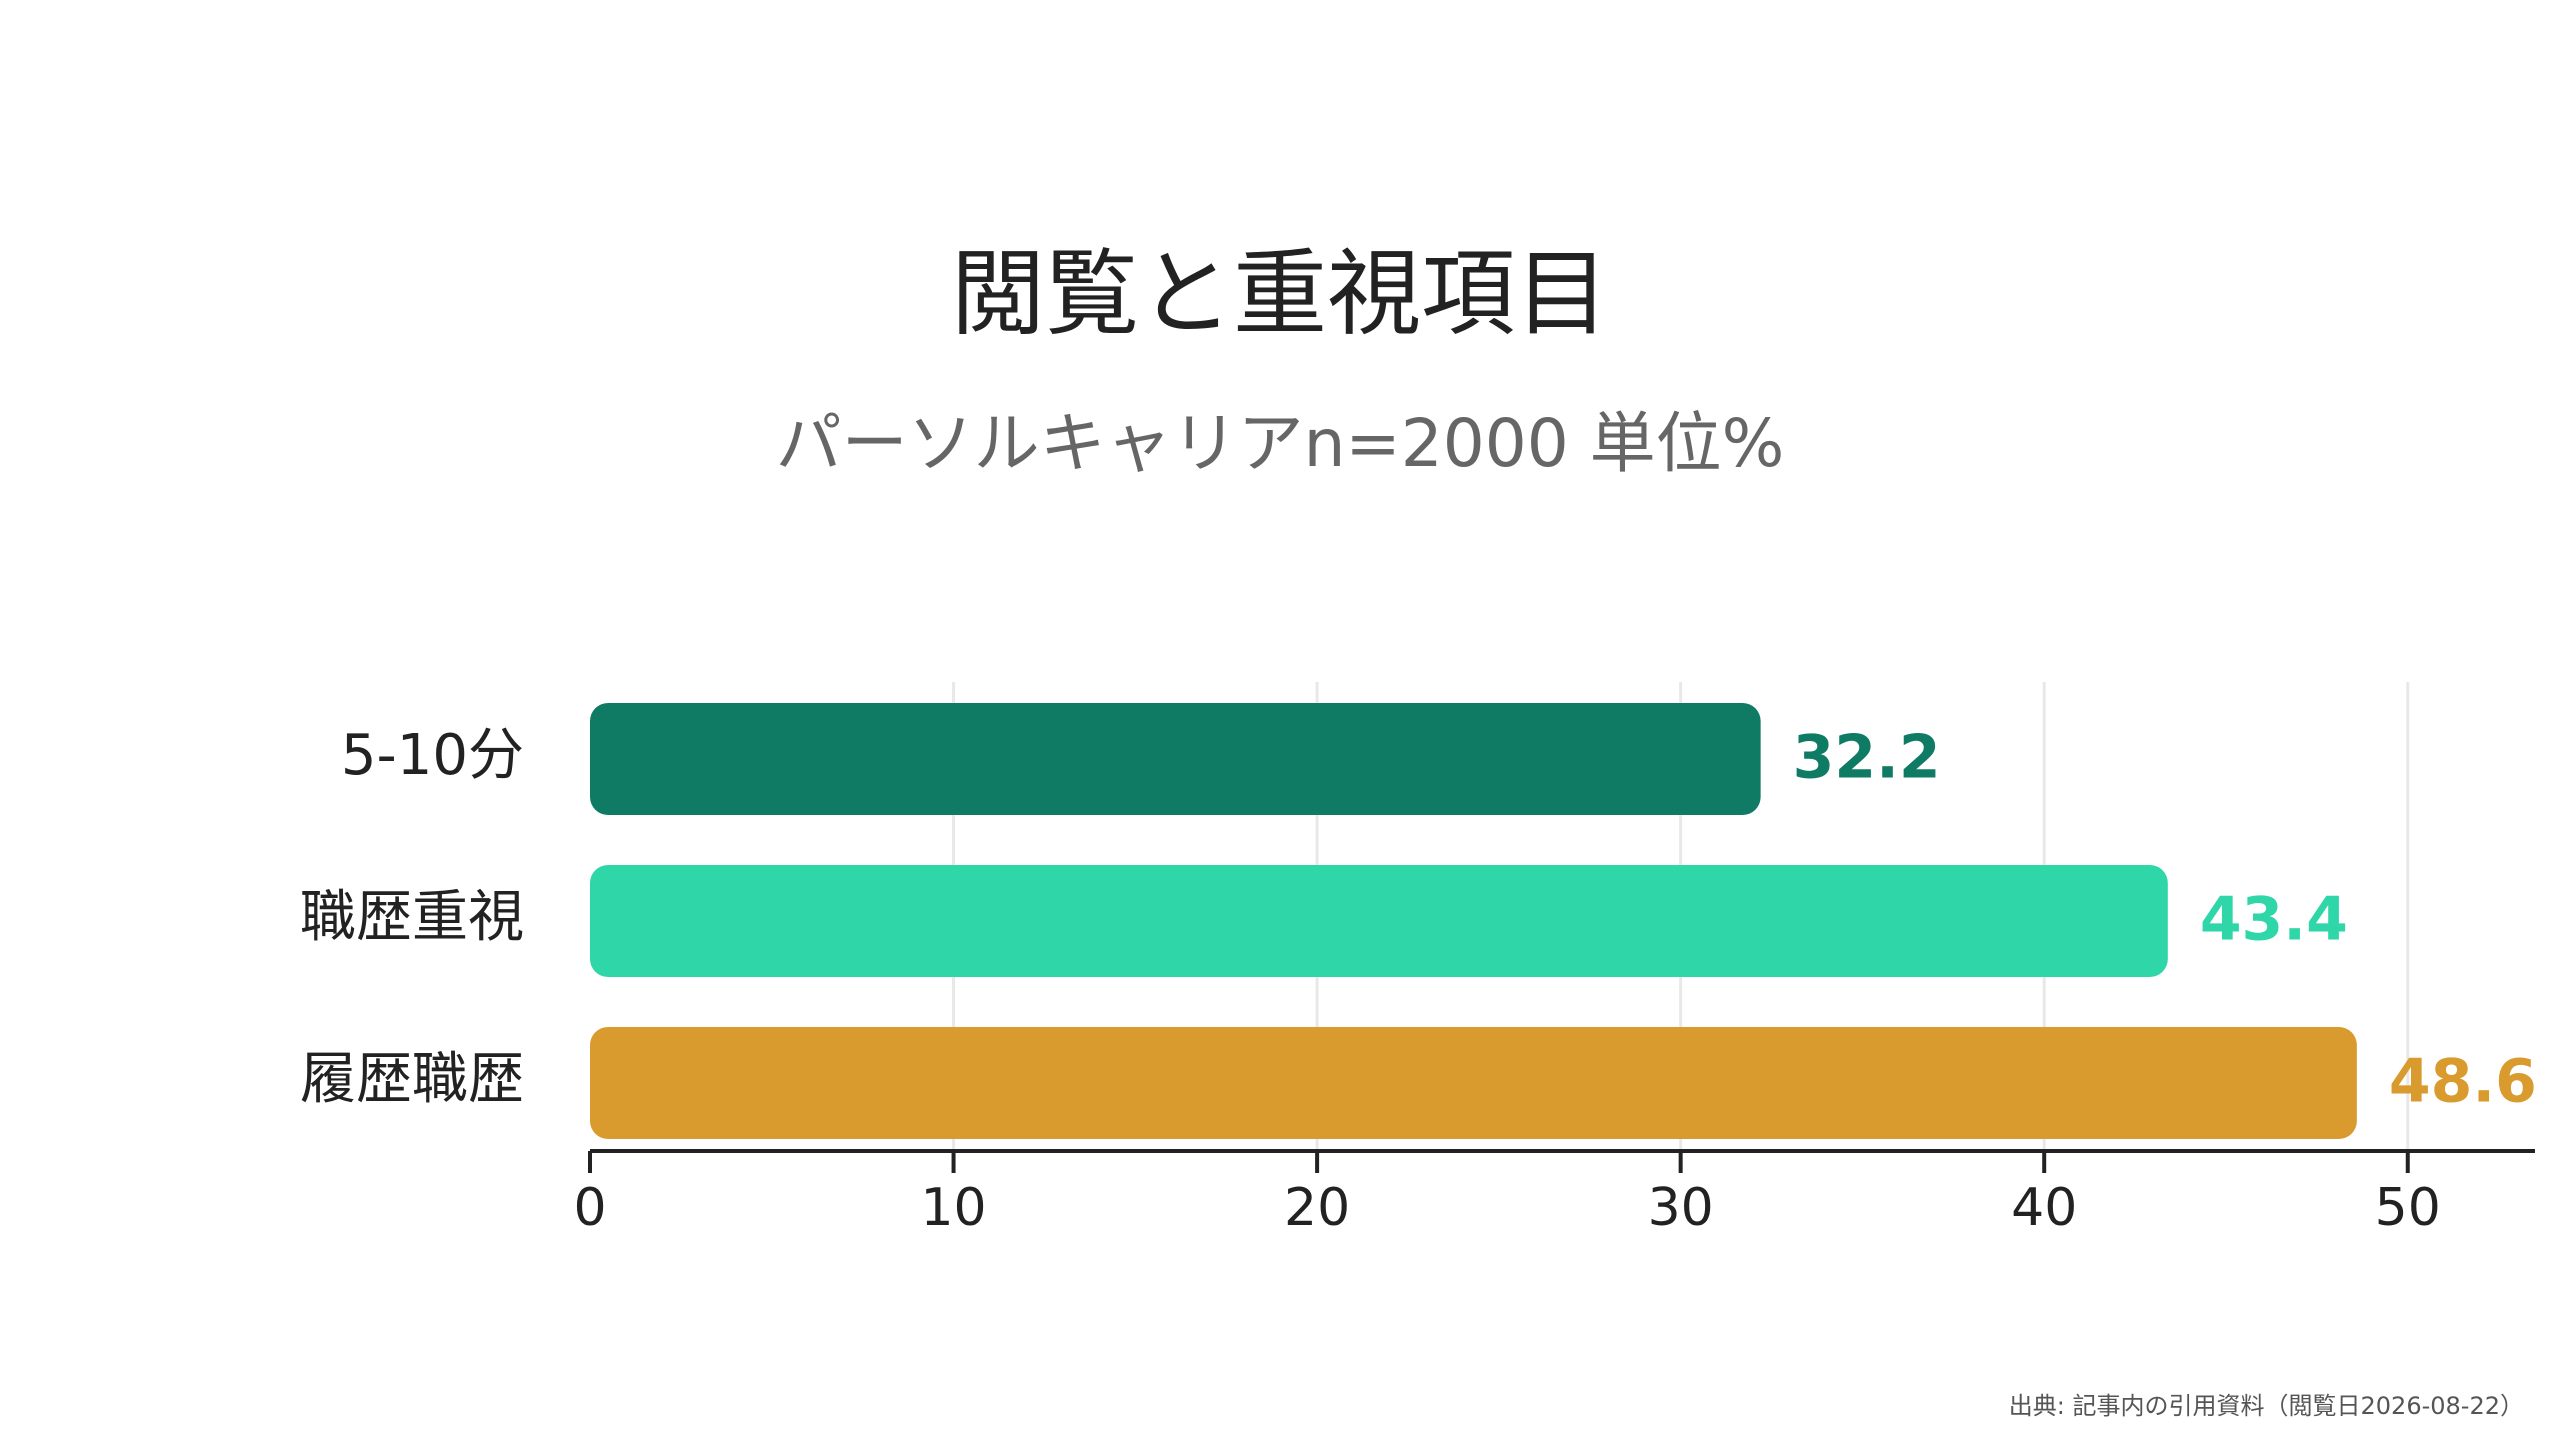  I want to click on x-tick-label: 50, so click(2408, 1208).